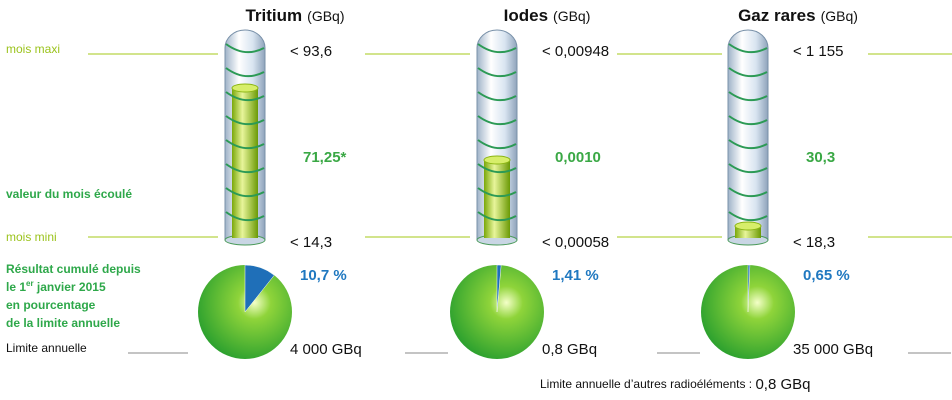 The image size is (952, 400). Describe the element at coordinates (73, 269) in the screenshot. I see `cumul-label: Résultat cumulé depuis` at that location.